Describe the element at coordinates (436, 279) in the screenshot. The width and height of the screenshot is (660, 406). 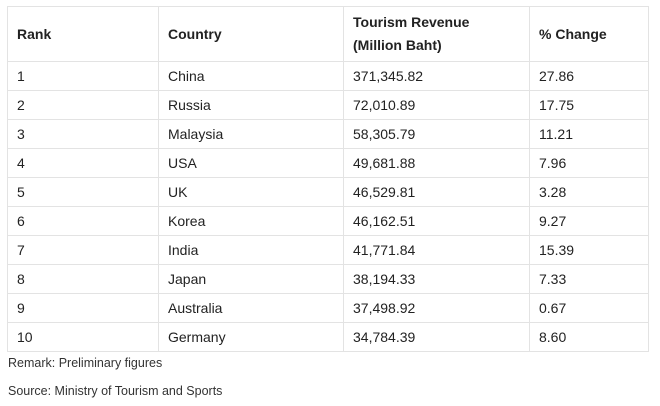
I see `cell-revenue: 38,194.33` at that location.